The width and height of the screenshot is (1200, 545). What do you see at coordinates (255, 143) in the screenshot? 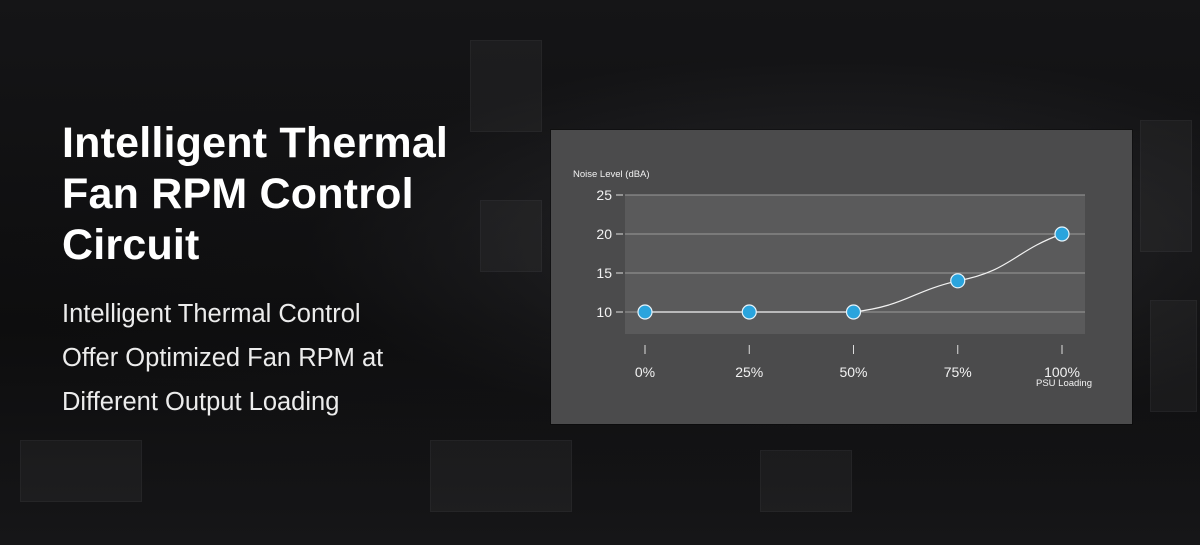
I see `headline-line: Intelligent Thermal` at bounding box center [255, 143].